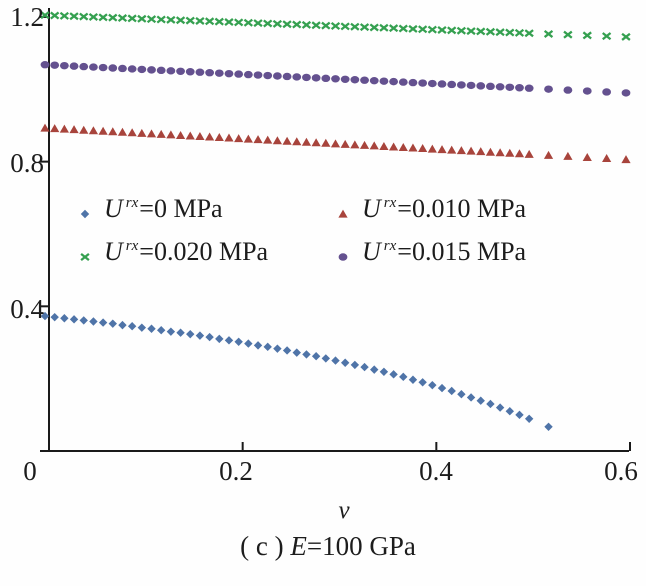  What do you see at coordinates (343, 209) in the screenshot?
I see `triangle-marker-icon` at bounding box center [343, 209].